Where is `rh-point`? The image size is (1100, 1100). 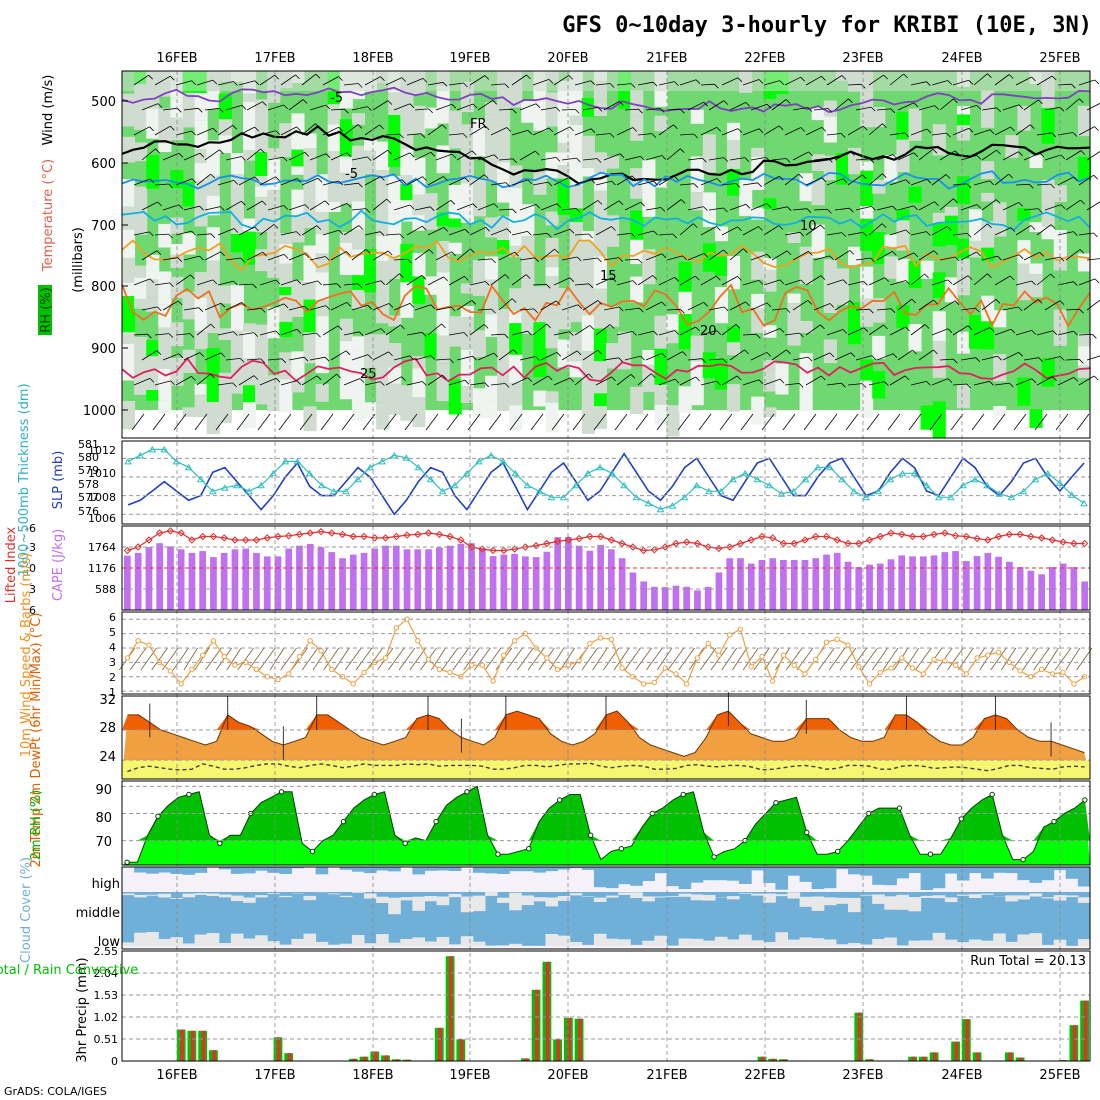 rh-point is located at coordinates (776, 803).